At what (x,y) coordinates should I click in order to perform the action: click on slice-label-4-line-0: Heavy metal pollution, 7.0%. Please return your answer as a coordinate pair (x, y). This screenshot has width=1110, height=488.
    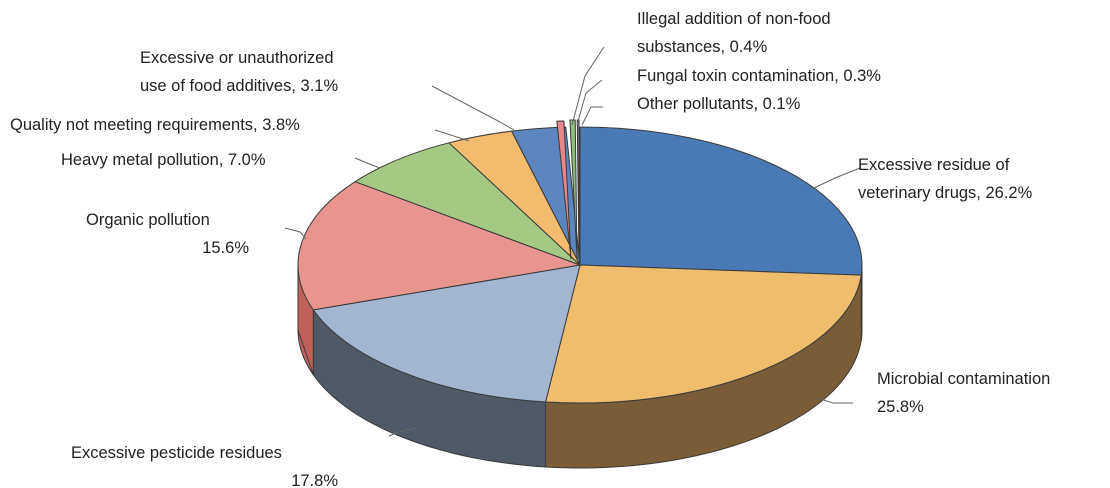
    Looking at the image, I should click on (163, 160).